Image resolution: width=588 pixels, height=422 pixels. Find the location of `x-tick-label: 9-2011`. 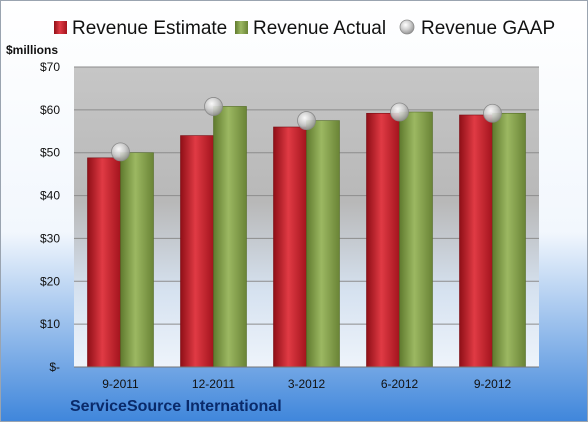

x-tick-label: 9-2011 is located at coordinates (120, 384).